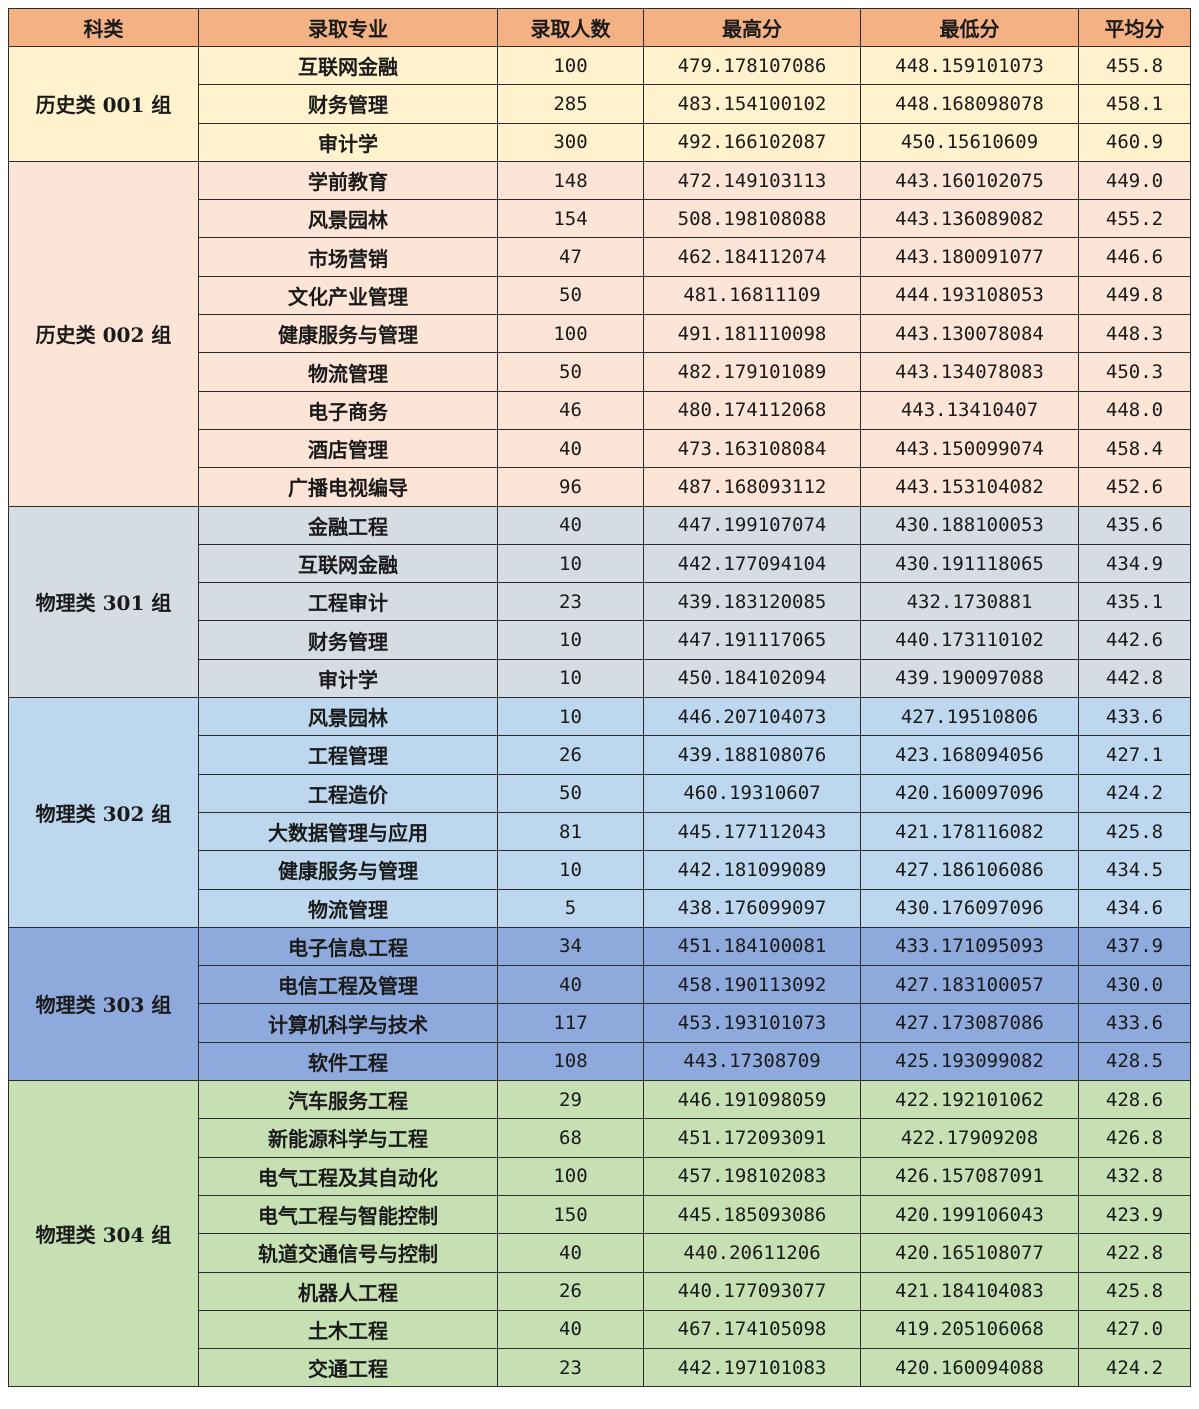 Image resolution: width=1199 pixels, height=1409 pixels. What do you see at coordinates (969, 1023) in the screenshot?
I see `min-score-cell: 427.173087086` at bounding box center [969, 1023].